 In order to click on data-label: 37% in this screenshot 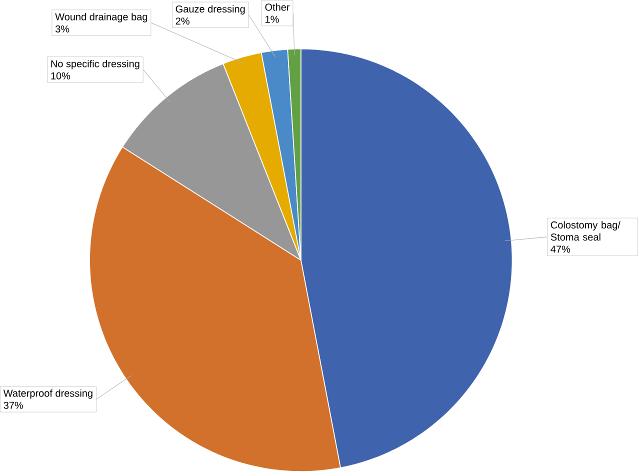, I will do `click(14, 405)`.